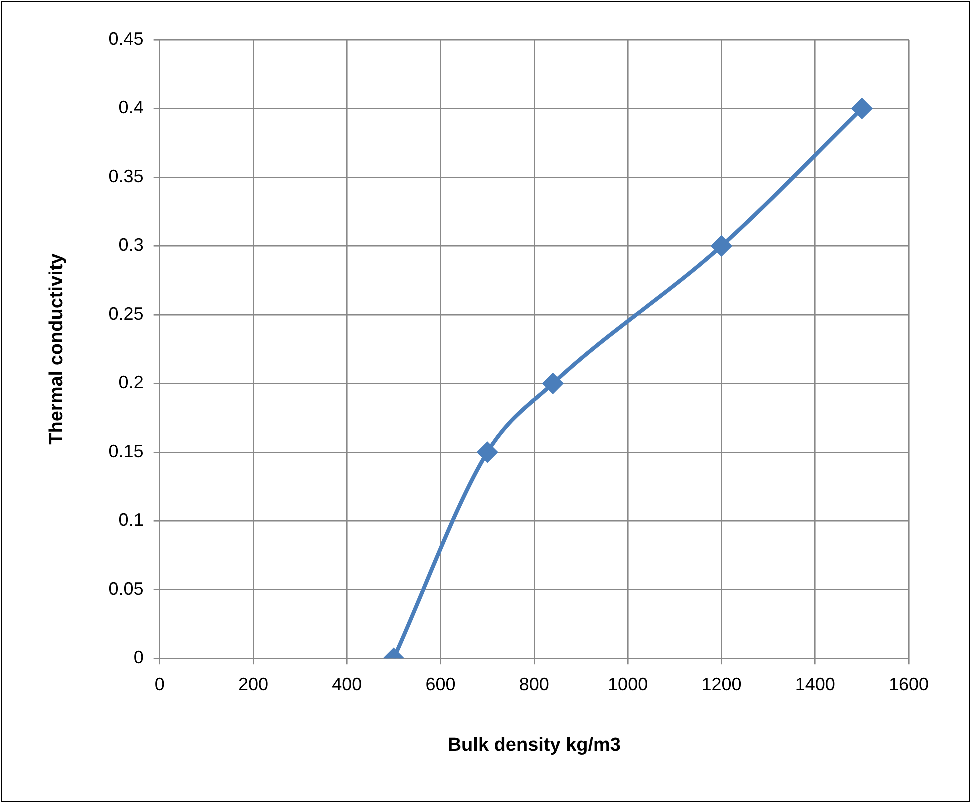  What do you see at coordinates (628, 684) in the screenshot?
I see `x-tick-label: 1000` at bounding box center [628, 684].